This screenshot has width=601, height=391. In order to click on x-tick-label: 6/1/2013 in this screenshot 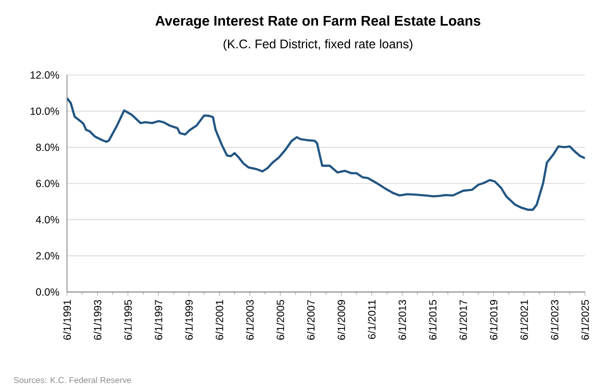, I will do `click(402, 320)`.